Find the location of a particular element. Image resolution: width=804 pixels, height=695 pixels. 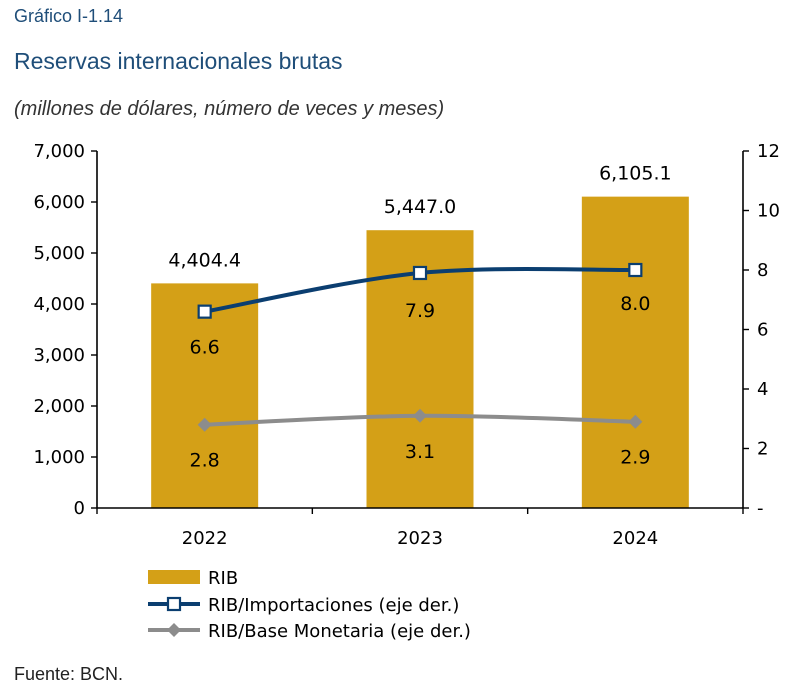

legend-swatch-rib is located at coordinates (174, 577).